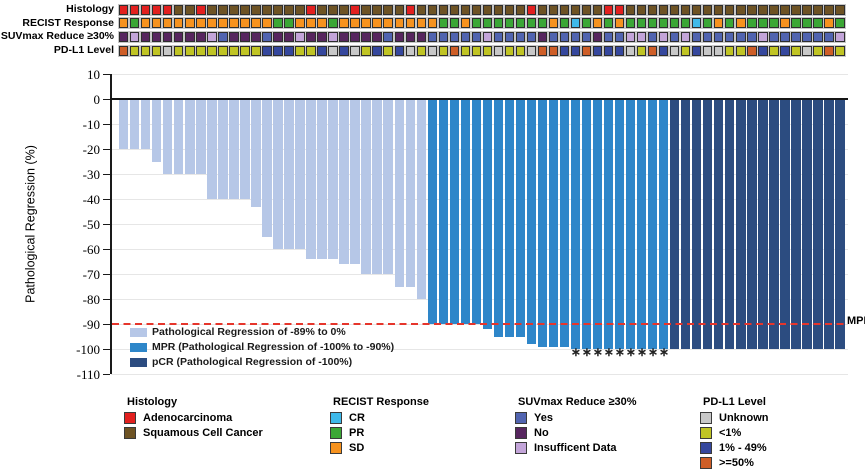 The image size is (865, 472). I want to click on y-tick-label: -80, so click(91, 299).